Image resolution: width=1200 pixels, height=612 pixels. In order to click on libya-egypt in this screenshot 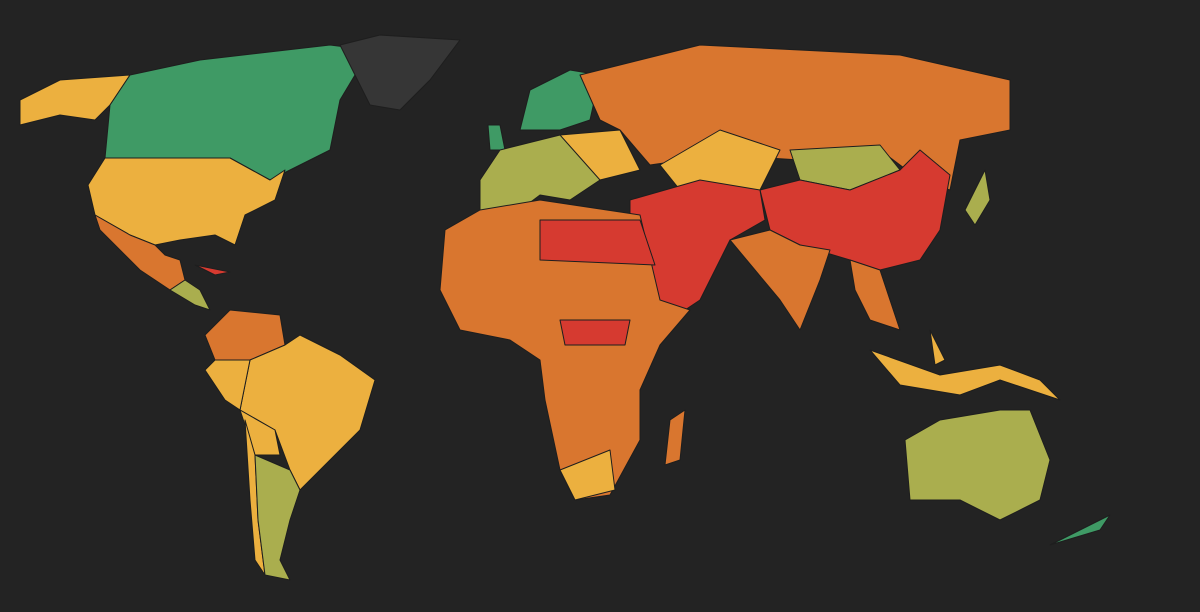, I will do `click(597, 242)`.